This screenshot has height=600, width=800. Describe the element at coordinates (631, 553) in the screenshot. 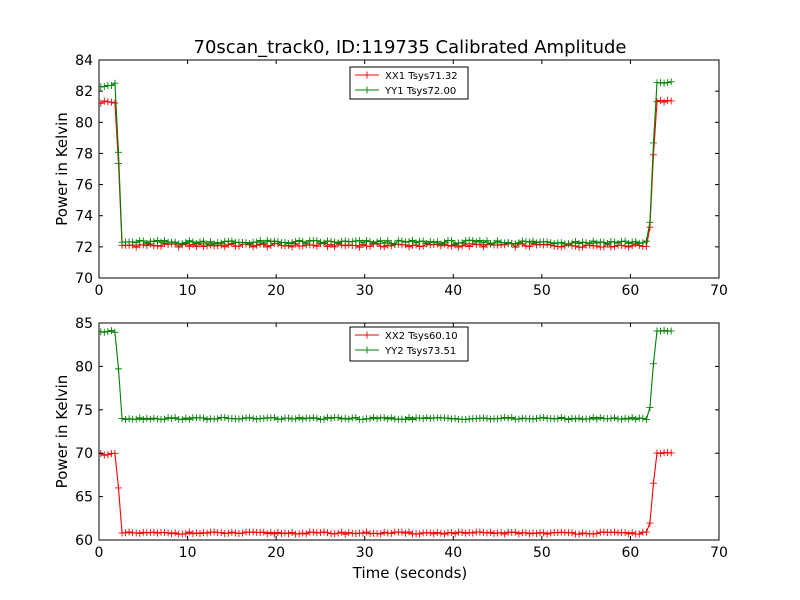

I see `x-tick-label: 60` at that location.